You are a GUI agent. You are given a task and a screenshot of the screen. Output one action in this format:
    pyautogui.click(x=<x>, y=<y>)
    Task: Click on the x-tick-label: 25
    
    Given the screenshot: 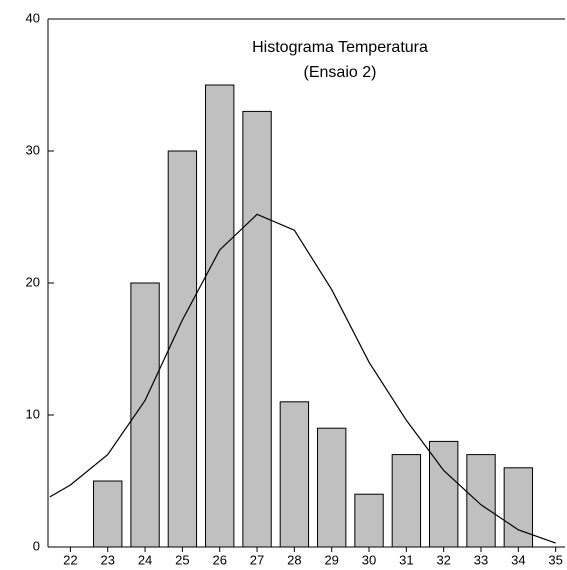 What is the action you would take?
    pyautogui.click(x=182, y=559)
    